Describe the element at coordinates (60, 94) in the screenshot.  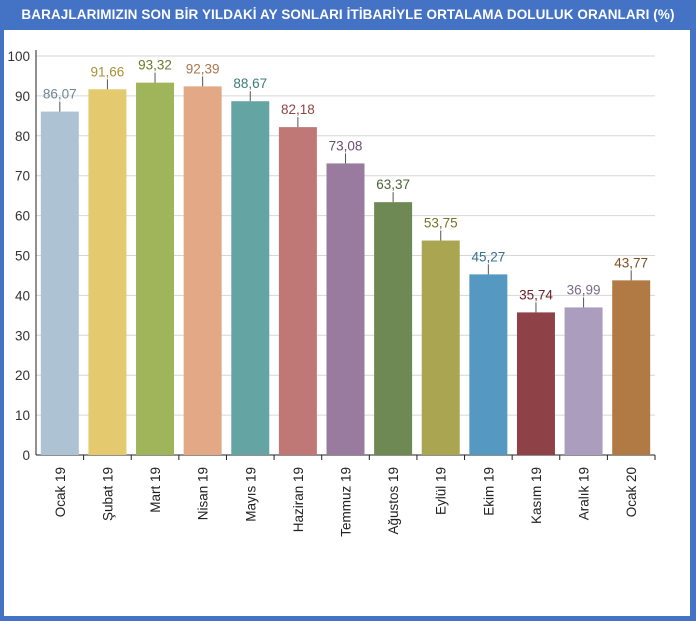
I see `data-label: 86,07` at that location.